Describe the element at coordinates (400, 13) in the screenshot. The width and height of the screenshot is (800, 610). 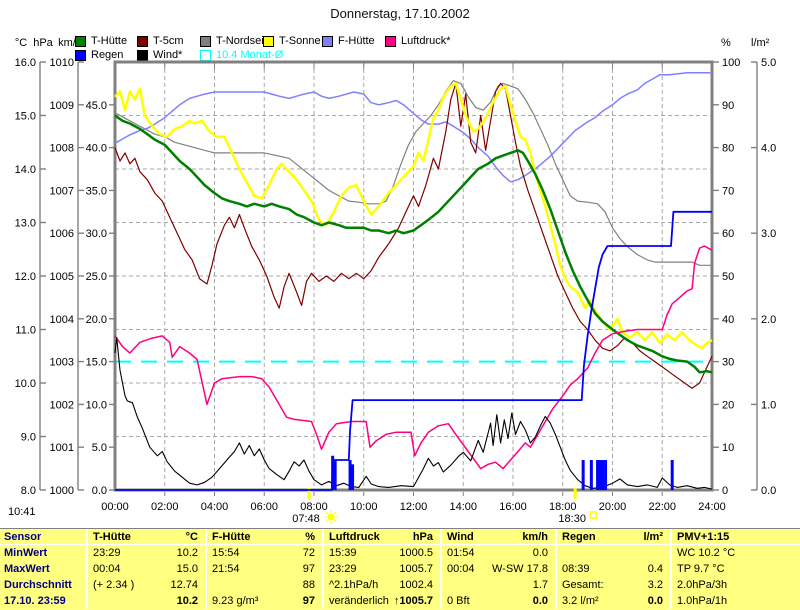
I see `page-title: Donnerstag, 17.10.2002` at that location.